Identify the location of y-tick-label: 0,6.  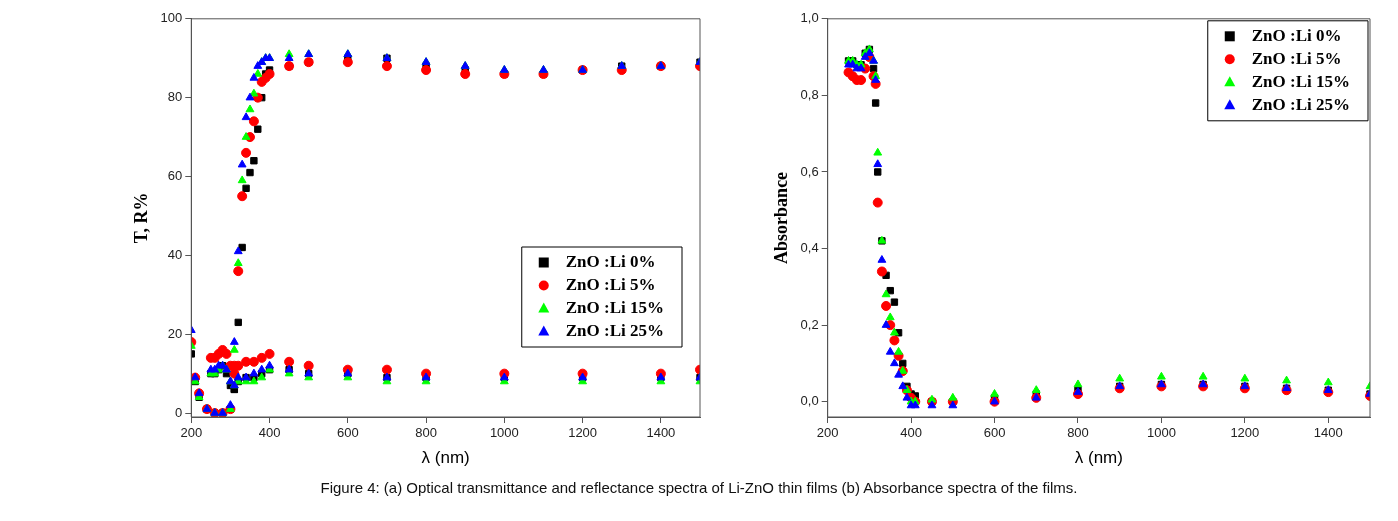
(809, 171).